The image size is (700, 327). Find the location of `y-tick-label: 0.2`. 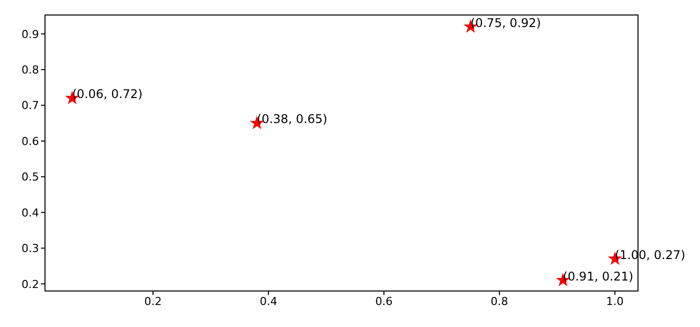

y-tick-label: 0.2 is located at coordinates (30, 284).